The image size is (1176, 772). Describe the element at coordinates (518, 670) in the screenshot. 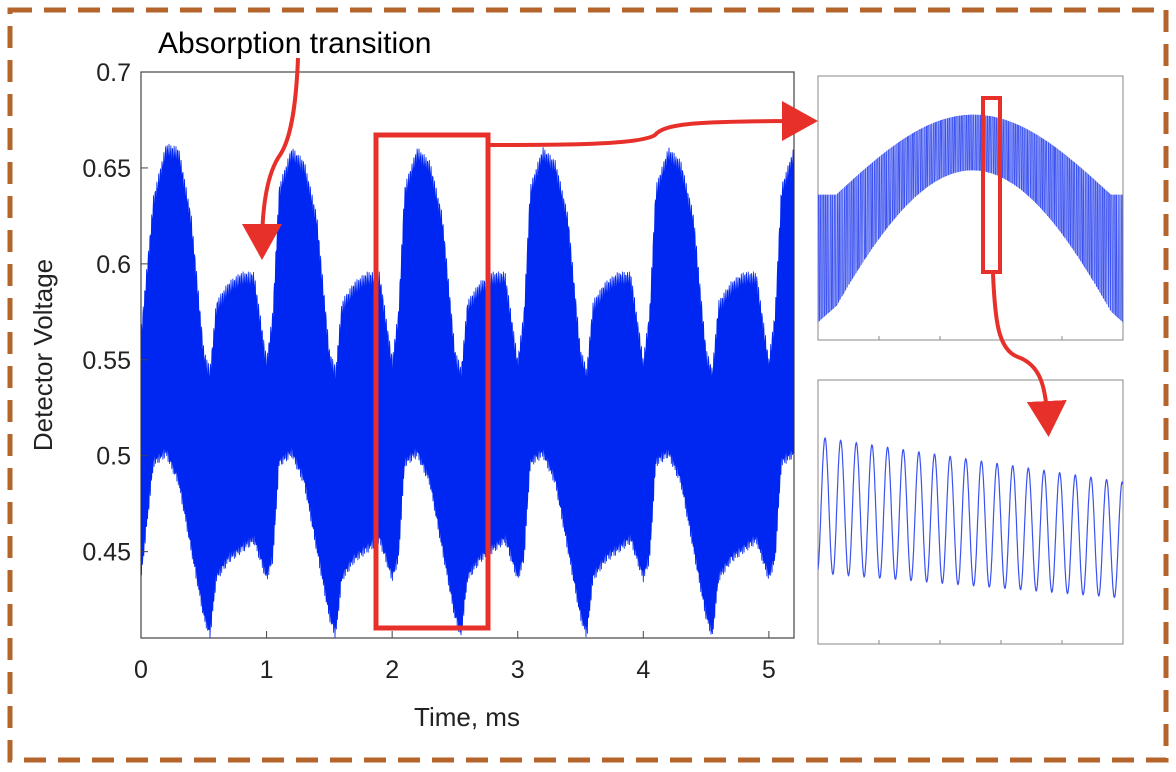

I see `x-tick-label: 3` at that location.